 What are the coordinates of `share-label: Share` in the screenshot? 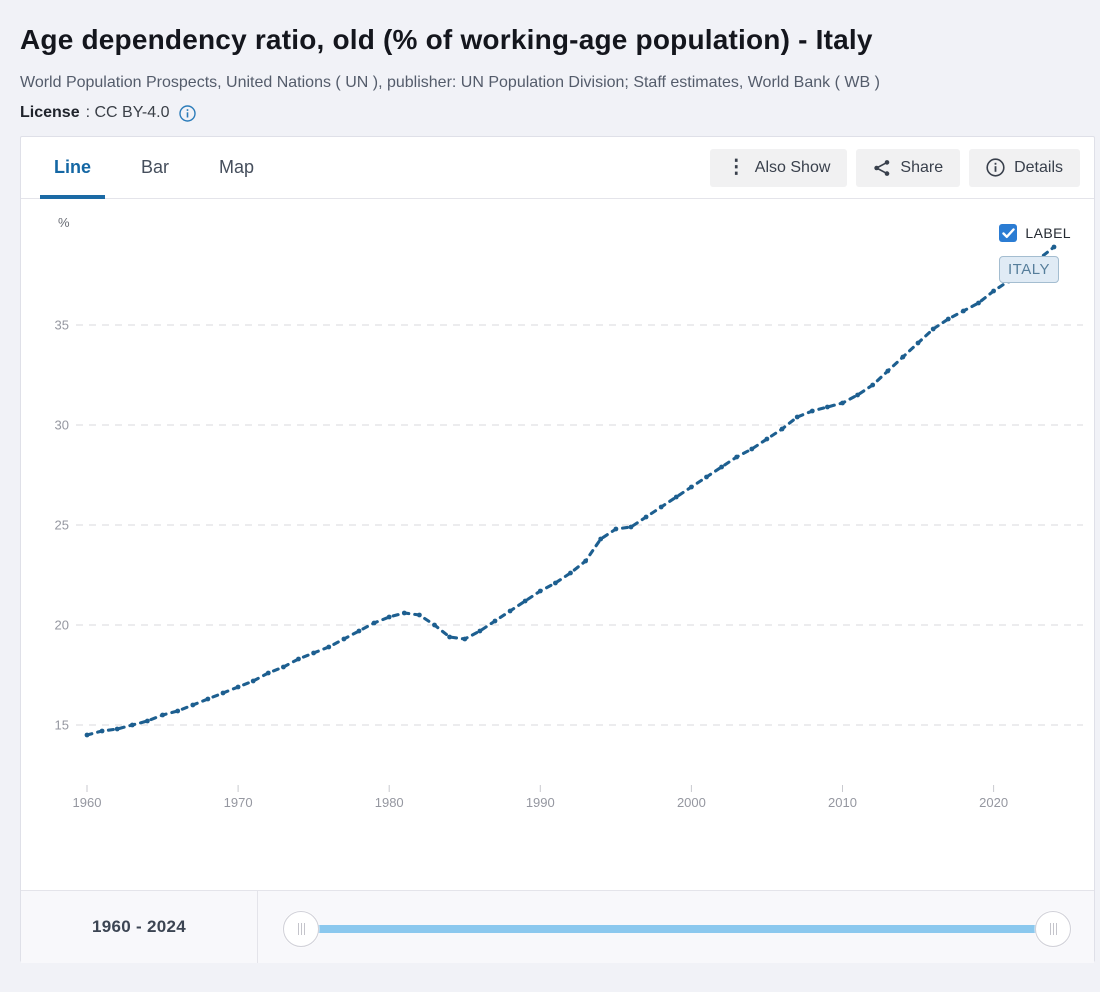 It's located at (922, 167).